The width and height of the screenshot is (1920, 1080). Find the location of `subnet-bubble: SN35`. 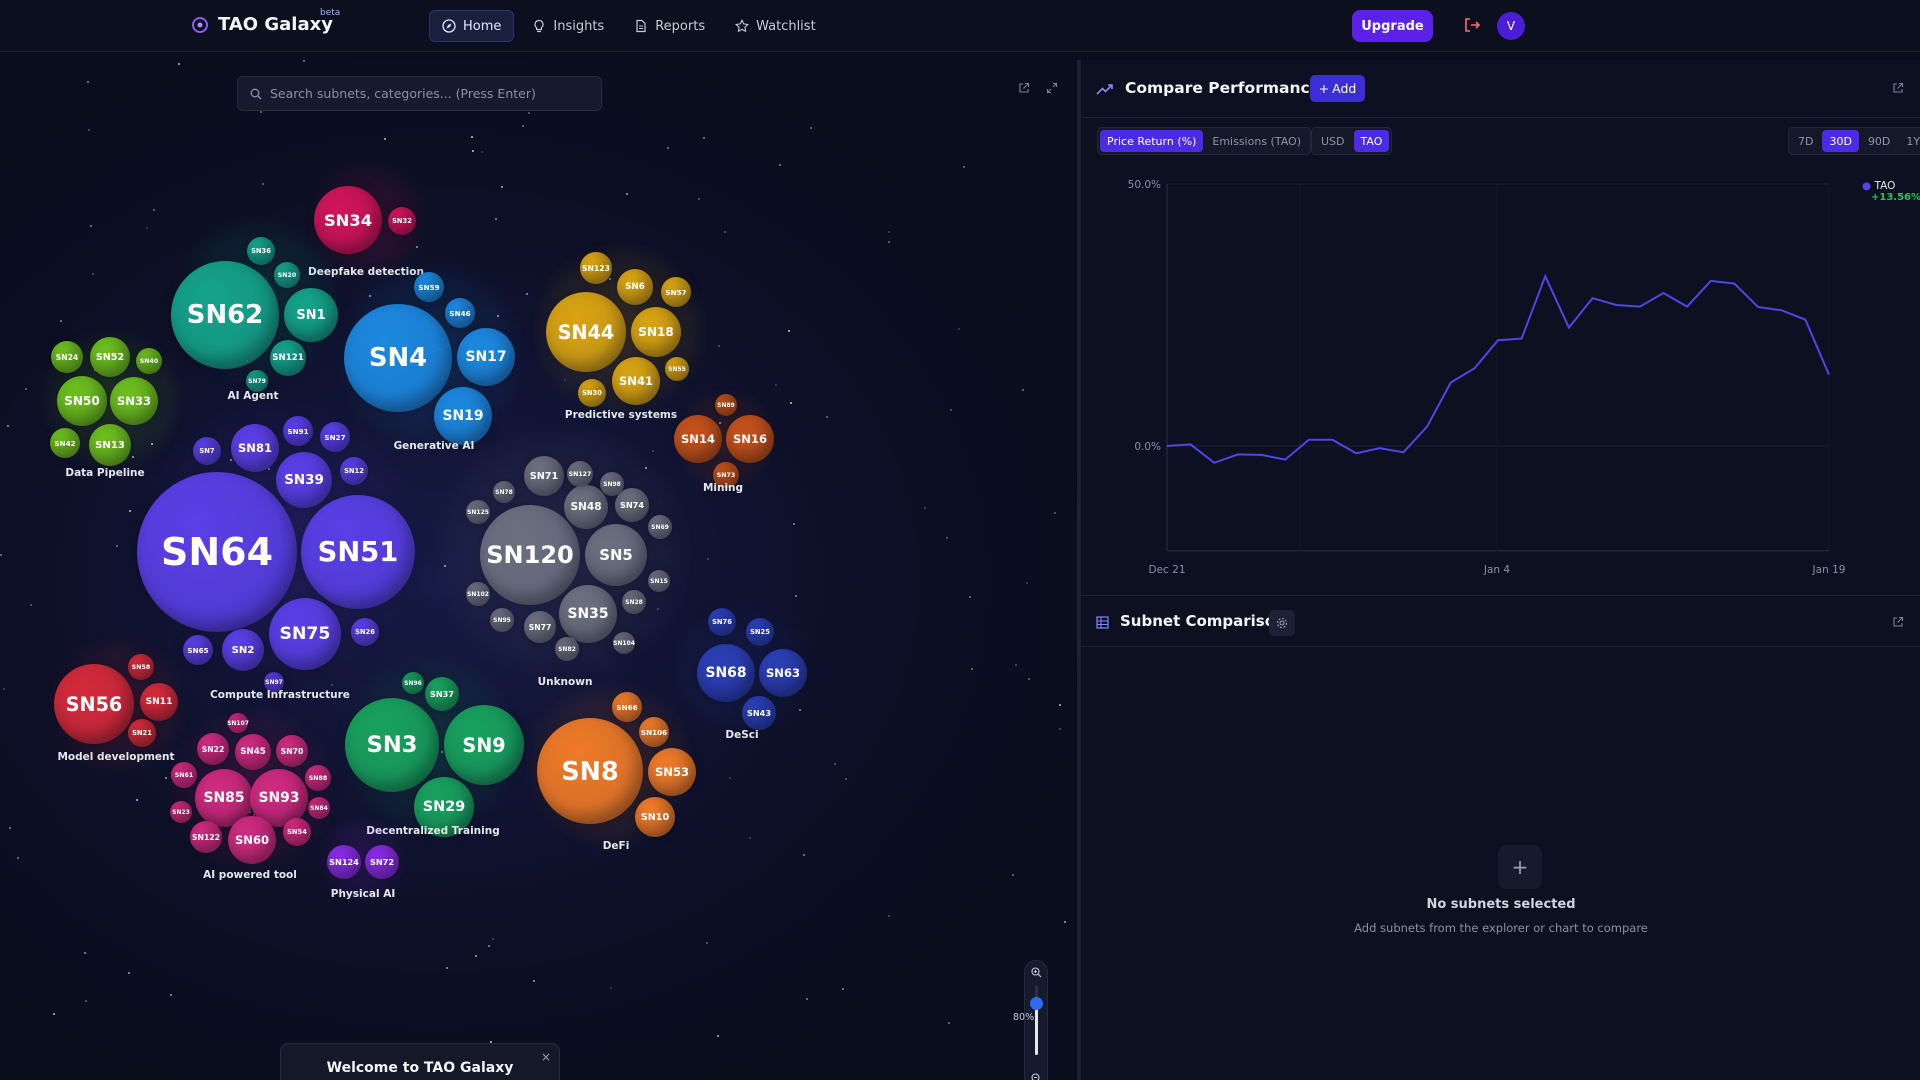

subnet-bubble: SN35 is located at coordinates (588, 614).